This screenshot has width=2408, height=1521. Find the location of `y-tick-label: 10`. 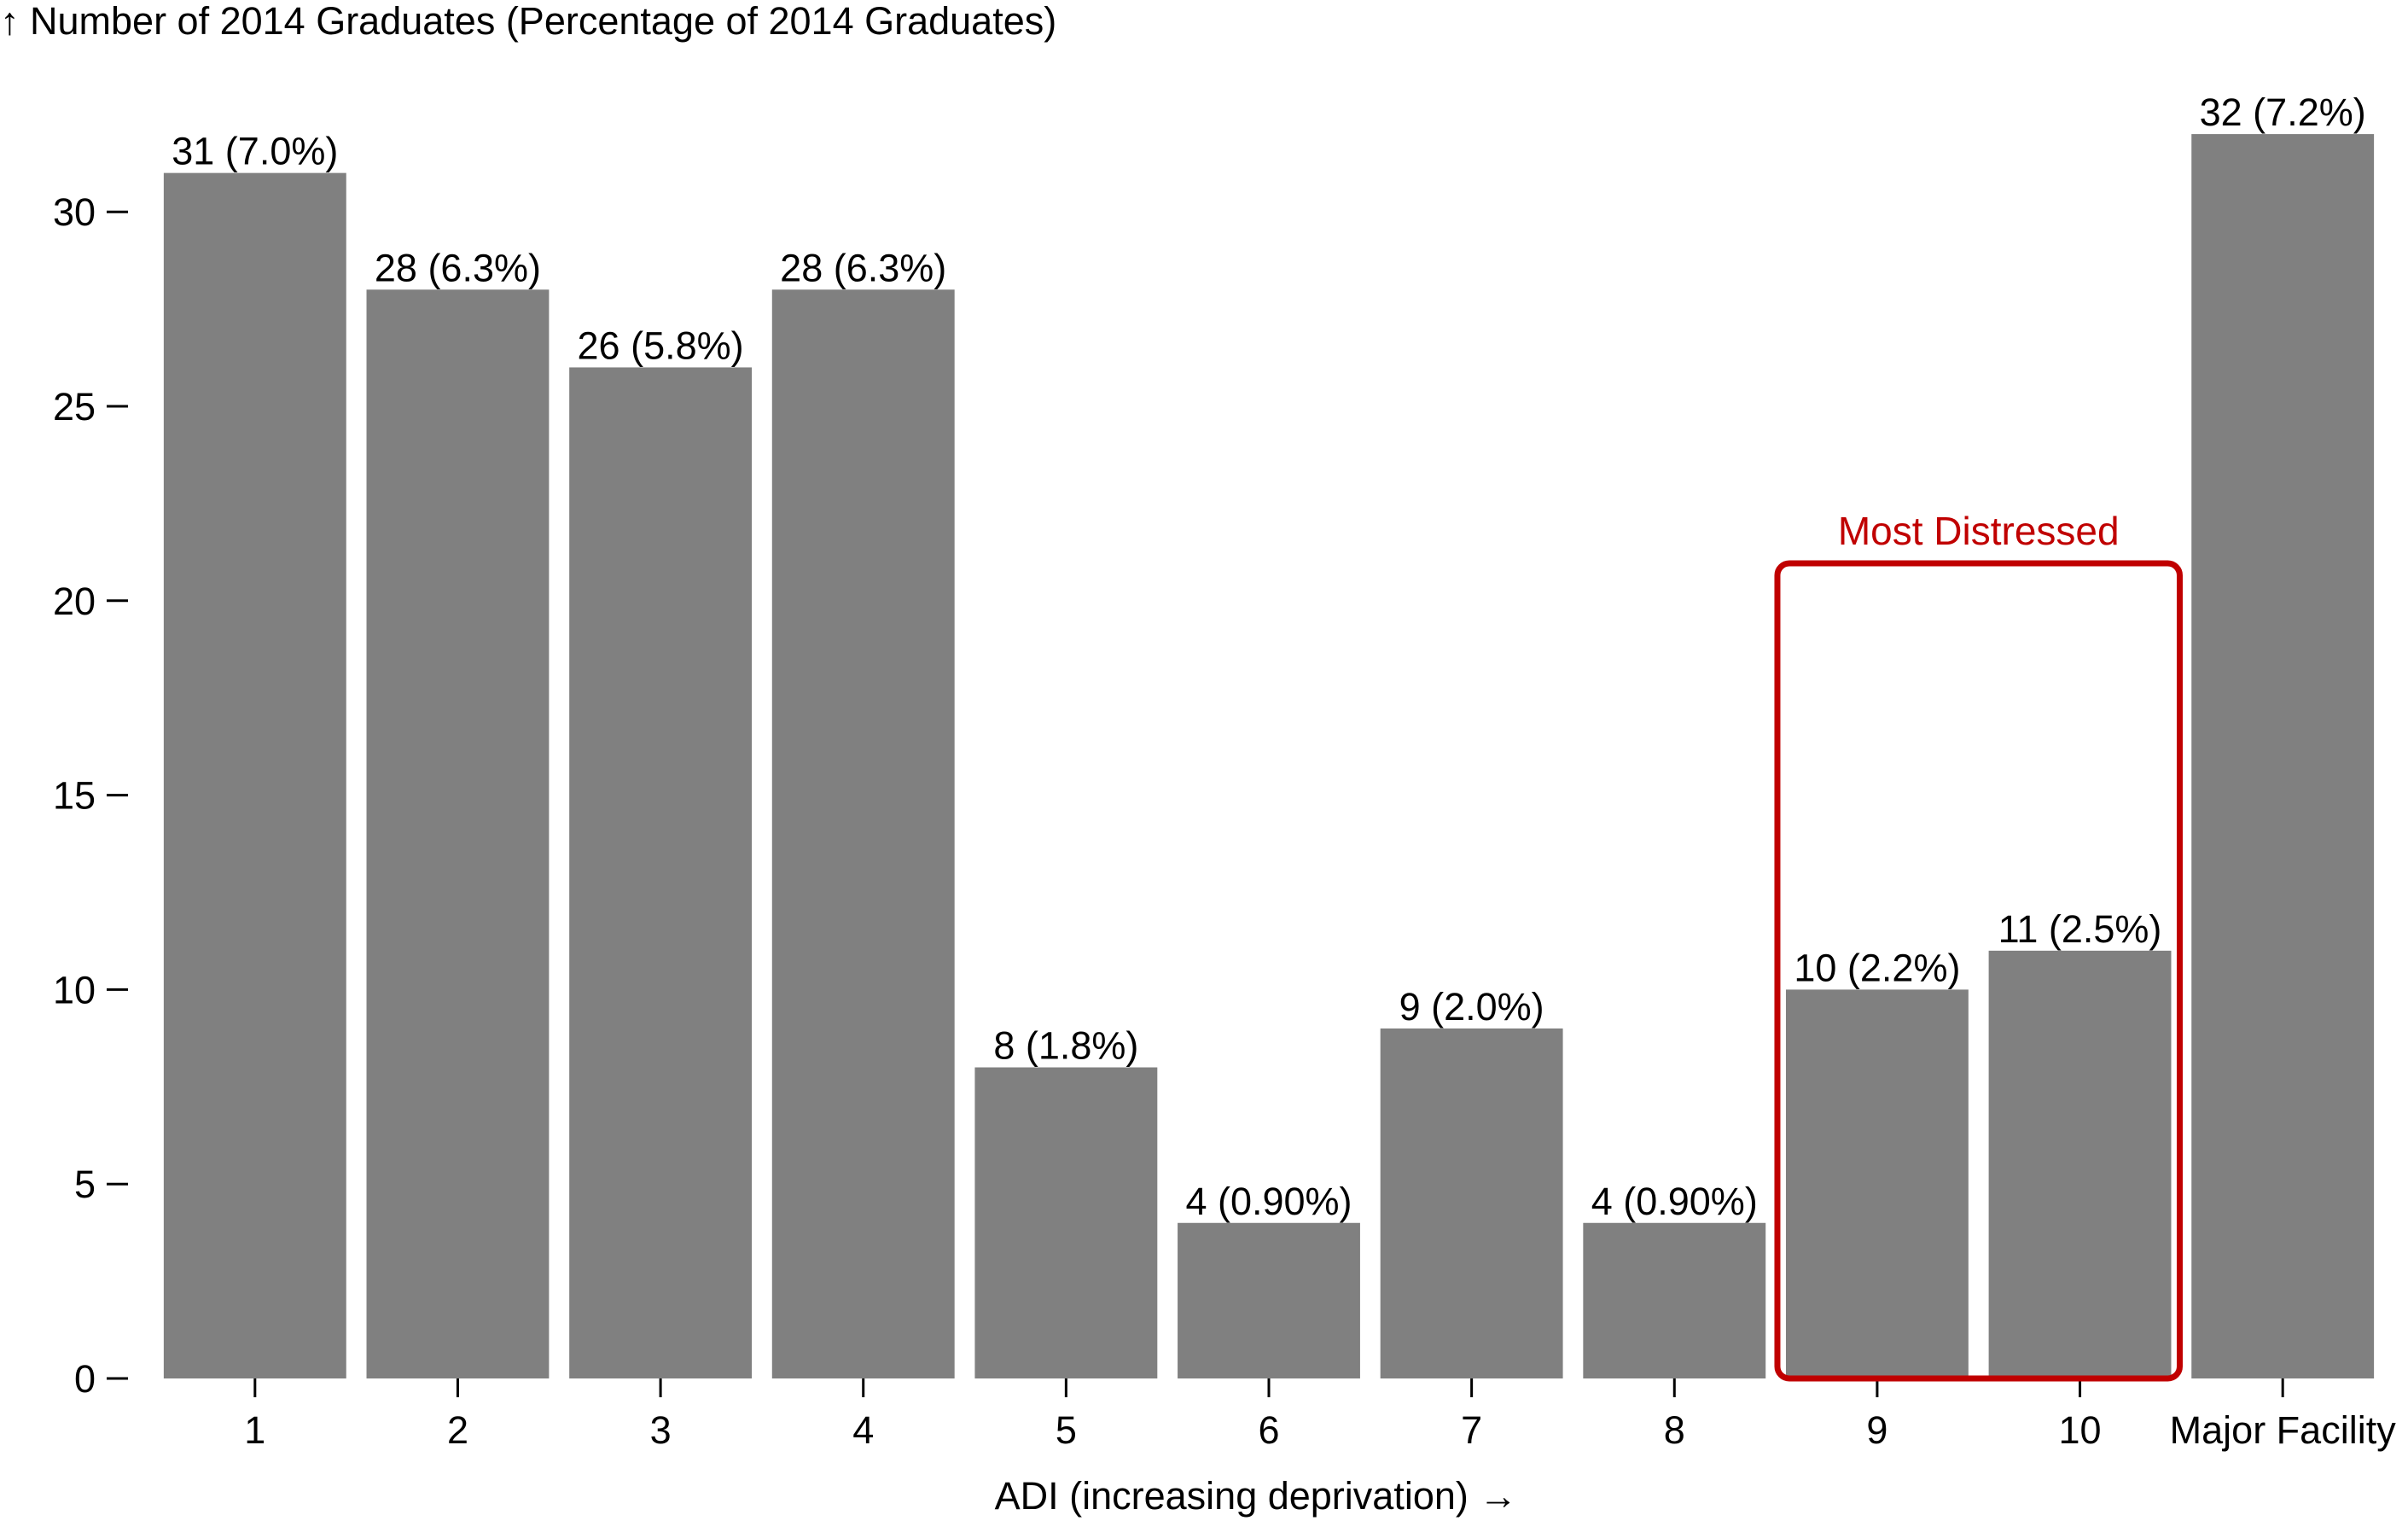

y-tick-label: 10 is located at coordinates (74, 989).